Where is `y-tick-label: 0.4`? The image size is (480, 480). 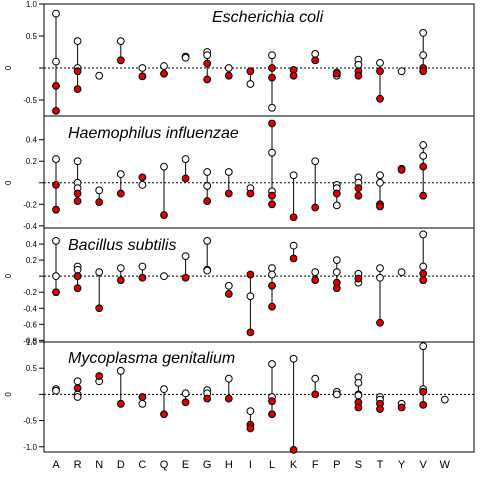
y-tick-label: 0.4 is located at coordinates (32, 140).